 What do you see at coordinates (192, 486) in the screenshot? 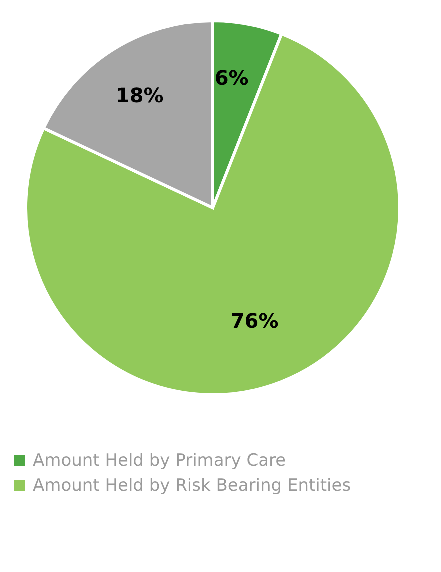
I see `legend-label: Amount Held by Risk Bearing Entities` at bounding box center [192, 486].